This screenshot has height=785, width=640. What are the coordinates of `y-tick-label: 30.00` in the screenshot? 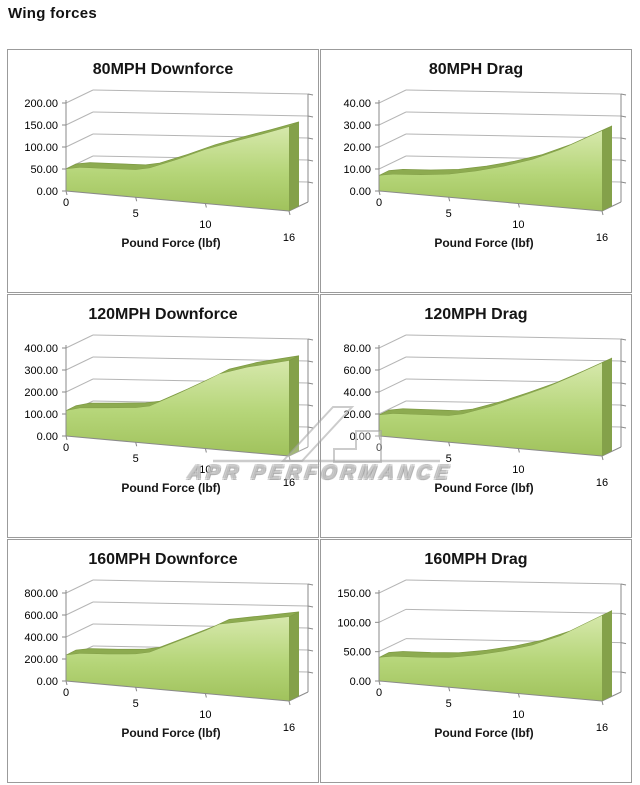 It's located at (357, 126).